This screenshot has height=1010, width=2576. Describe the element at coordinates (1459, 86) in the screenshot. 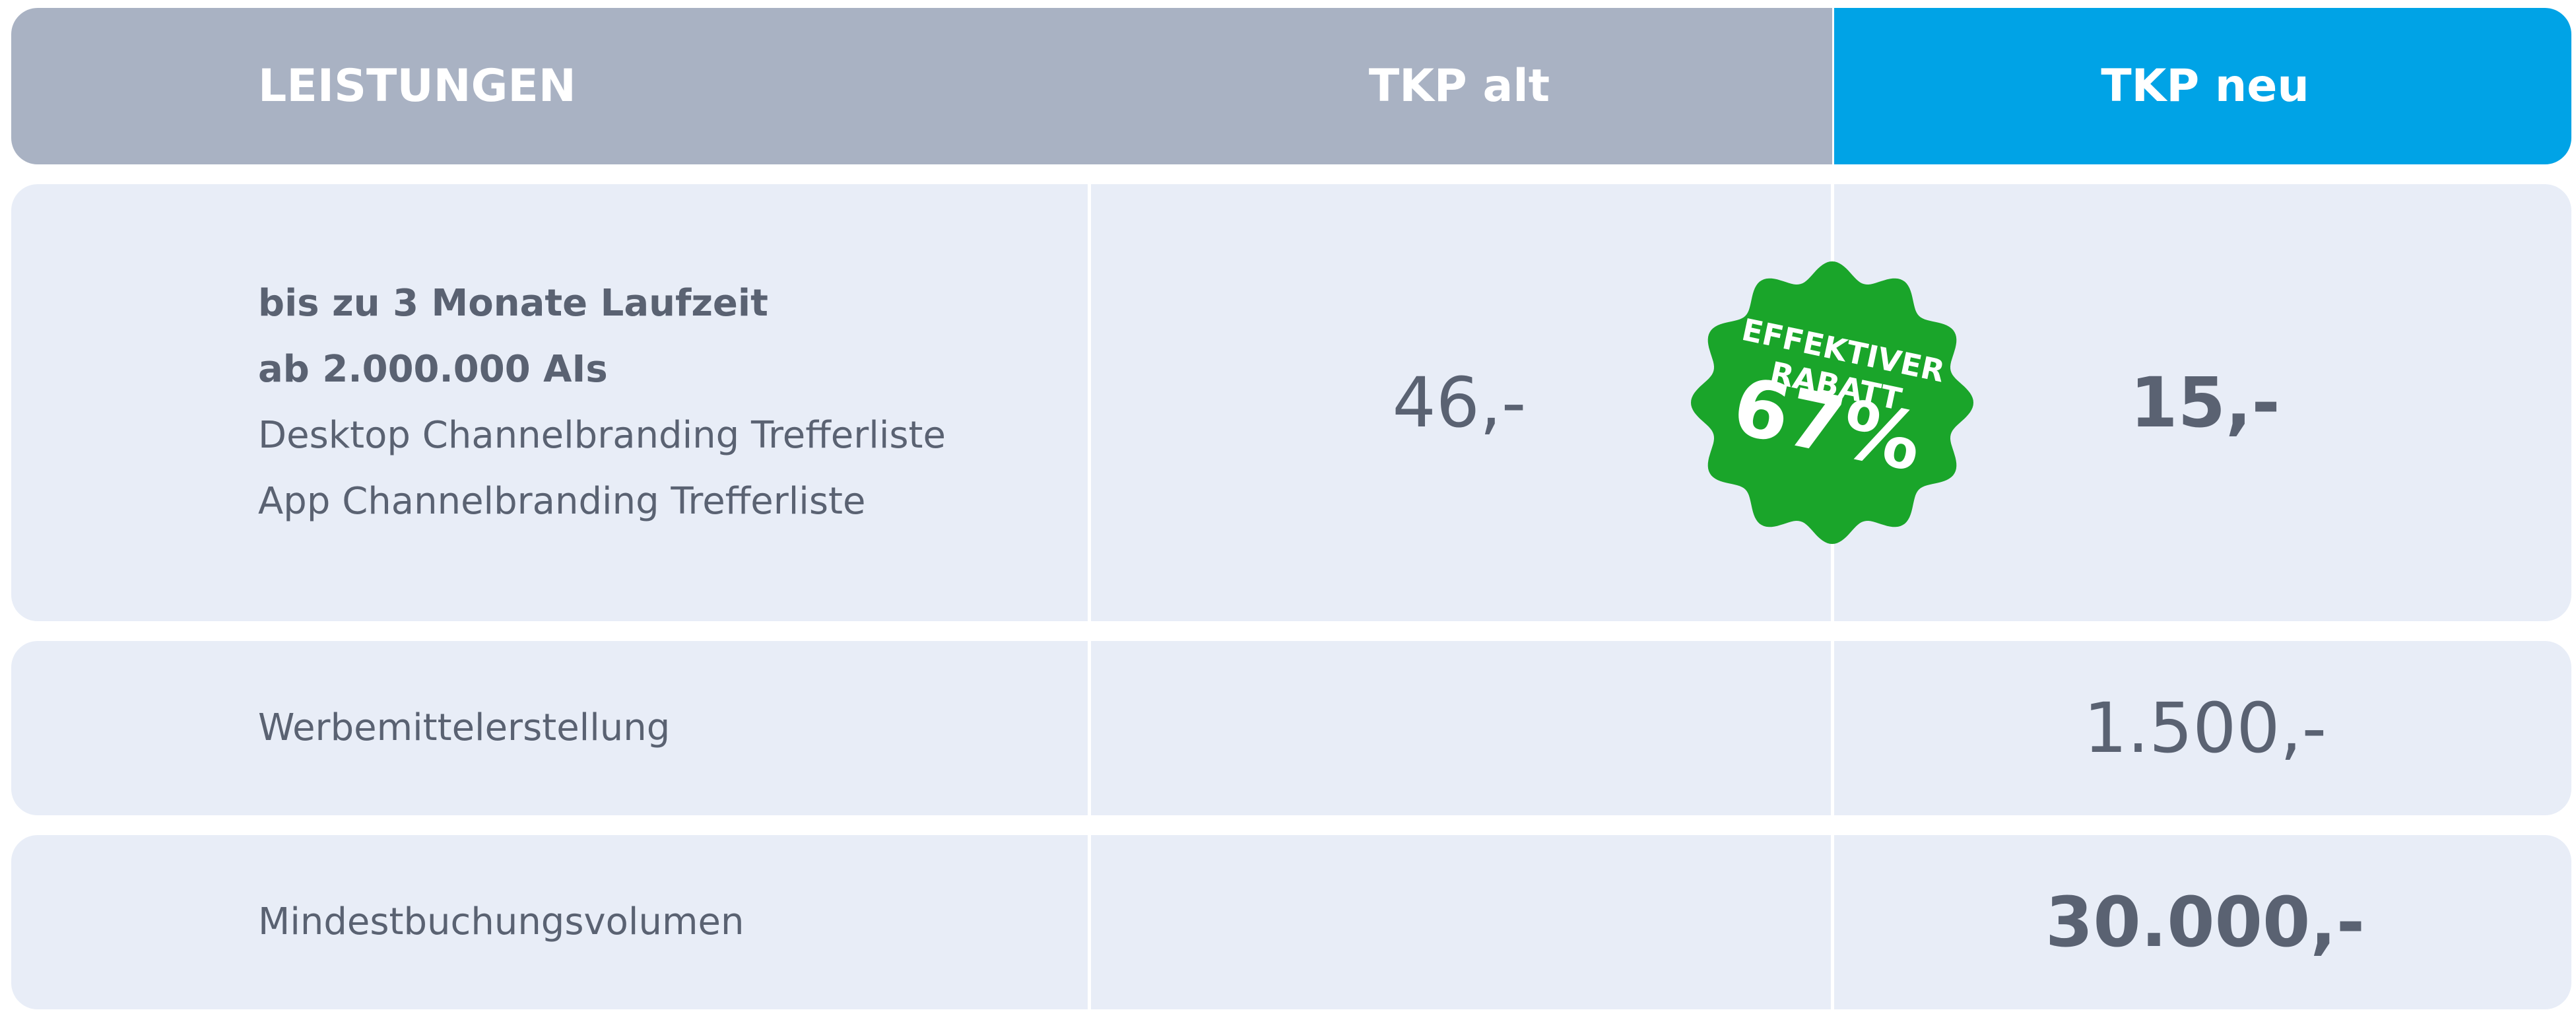

I see `header-cell: TKP alt` at that location.